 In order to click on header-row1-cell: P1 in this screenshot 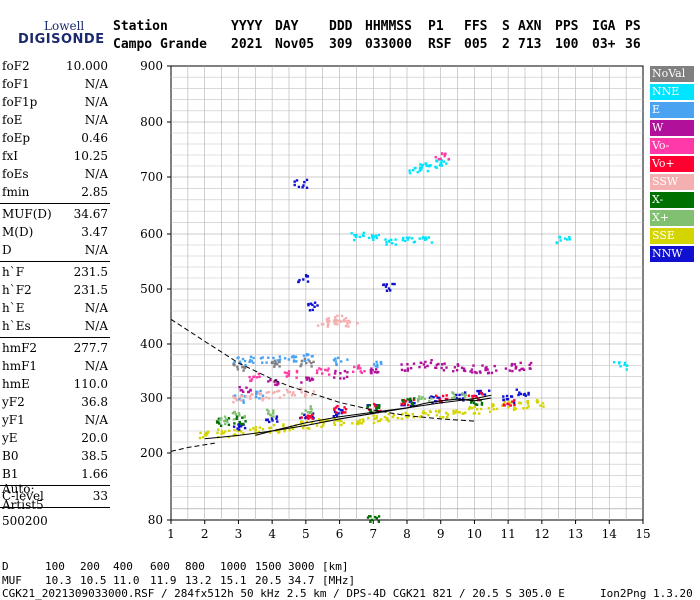, I will do `click(436, 26)`.